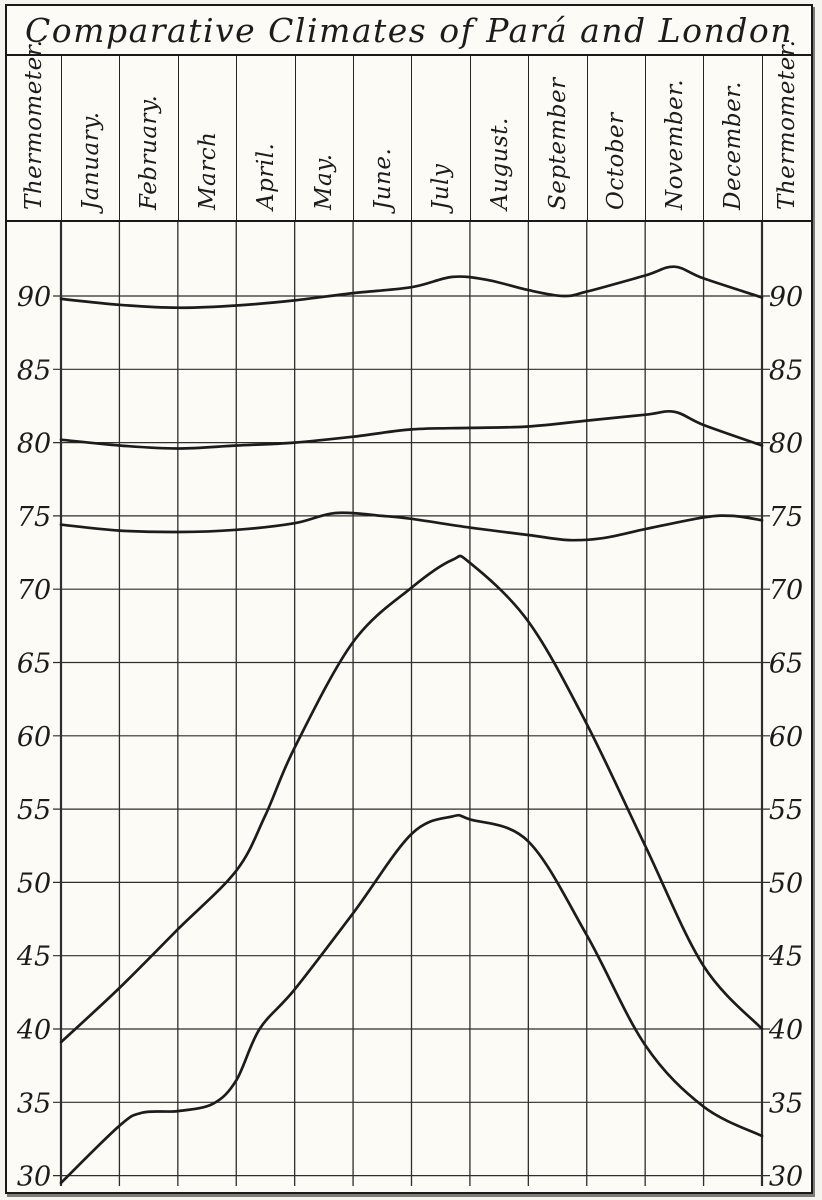  What do you see at coordinates (34, 444) in the screenshot?
I see `y-tick-left-80: 80` at bounding box center [34, 444].